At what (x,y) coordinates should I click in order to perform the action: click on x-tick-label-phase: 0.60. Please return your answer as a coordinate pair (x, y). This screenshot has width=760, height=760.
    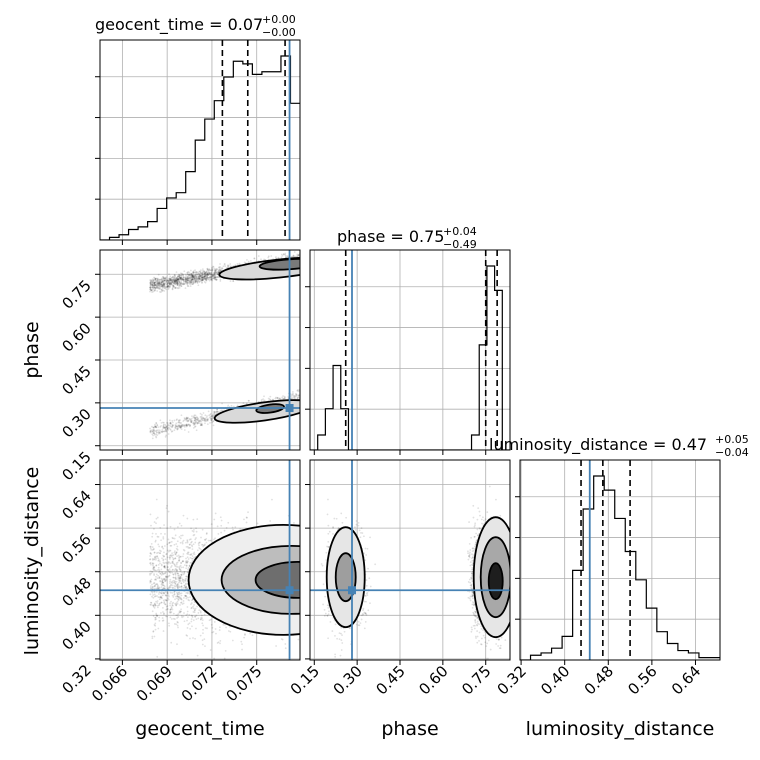
    Looking at the image, I should click on (433, 680).